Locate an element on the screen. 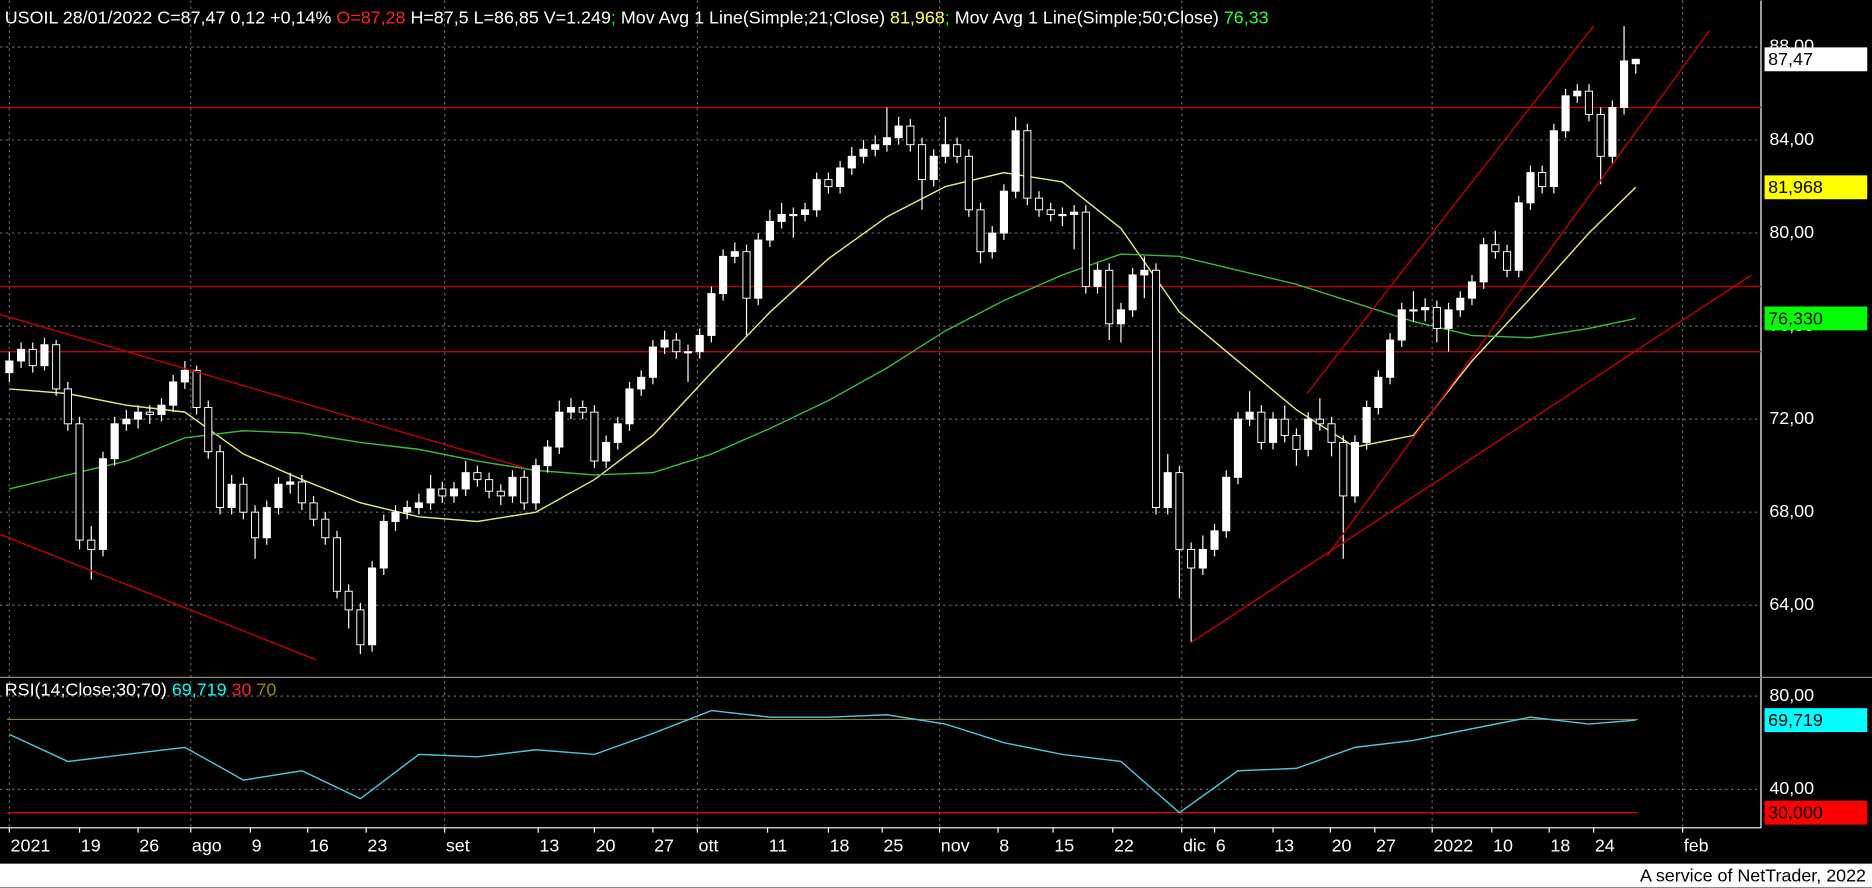  x-tick-label: nov is located at coordinates (955, 846).